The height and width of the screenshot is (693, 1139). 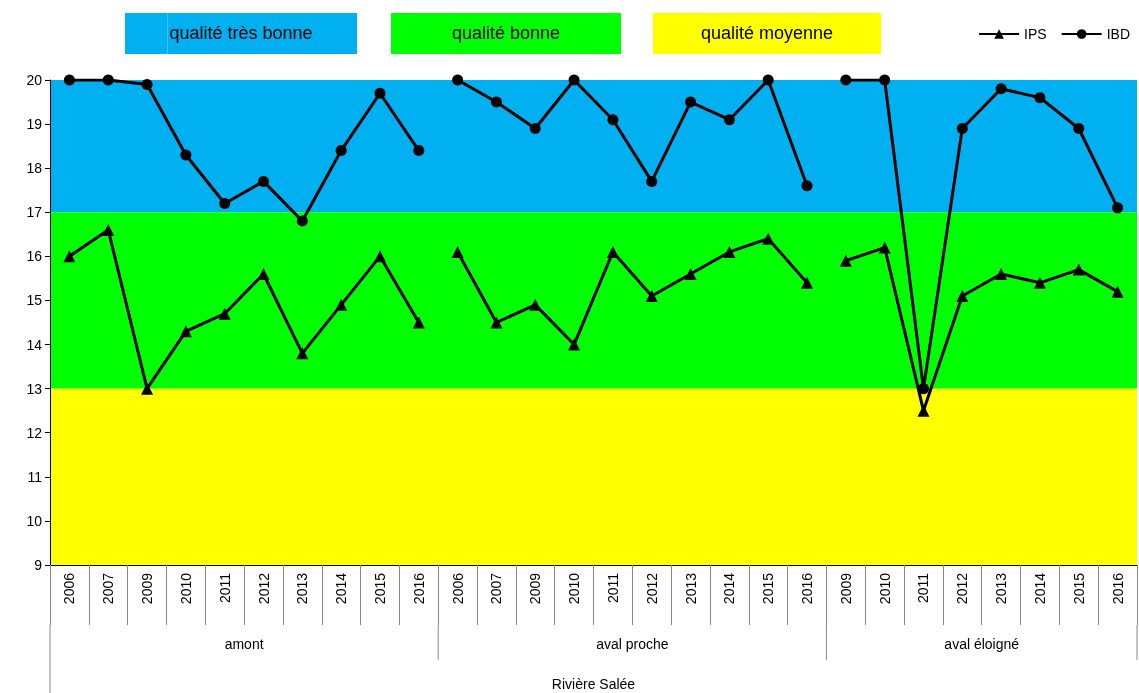 I want to click on y-tick-label: 20, so click(x=34, y=80).